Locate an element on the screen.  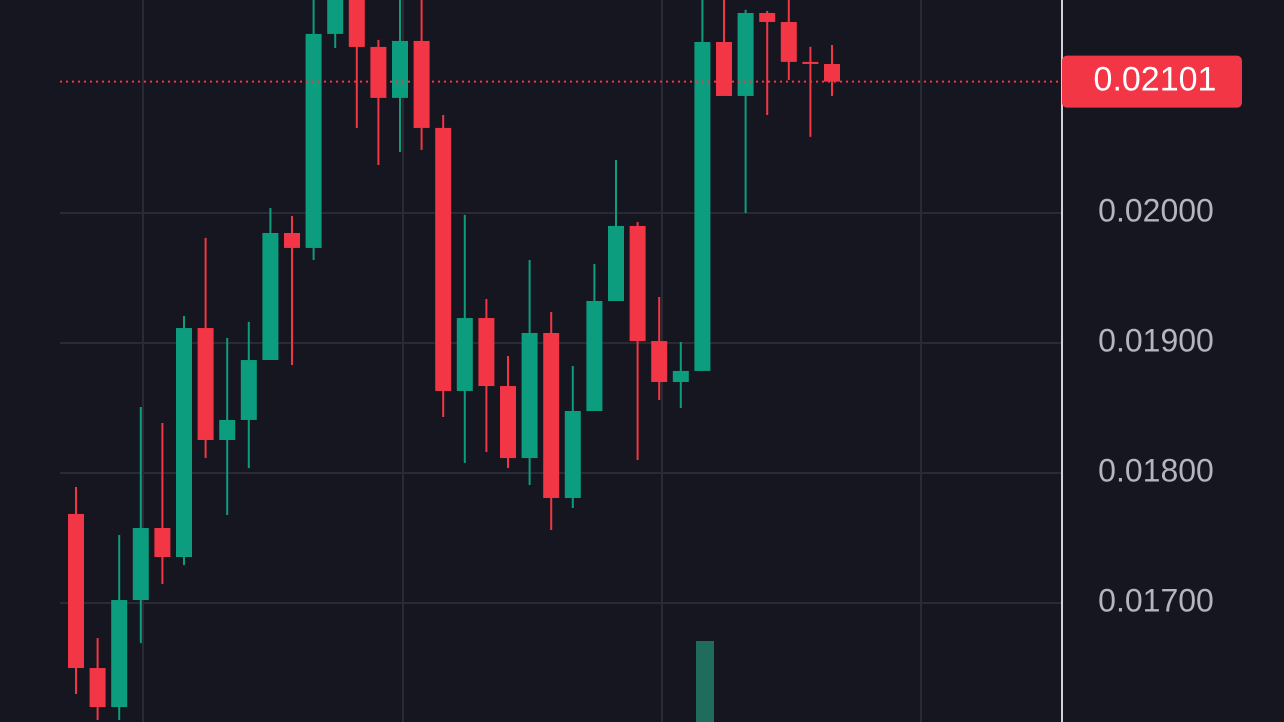
y-tick-label: 0.01900 is located at coordinates (1156, 340).